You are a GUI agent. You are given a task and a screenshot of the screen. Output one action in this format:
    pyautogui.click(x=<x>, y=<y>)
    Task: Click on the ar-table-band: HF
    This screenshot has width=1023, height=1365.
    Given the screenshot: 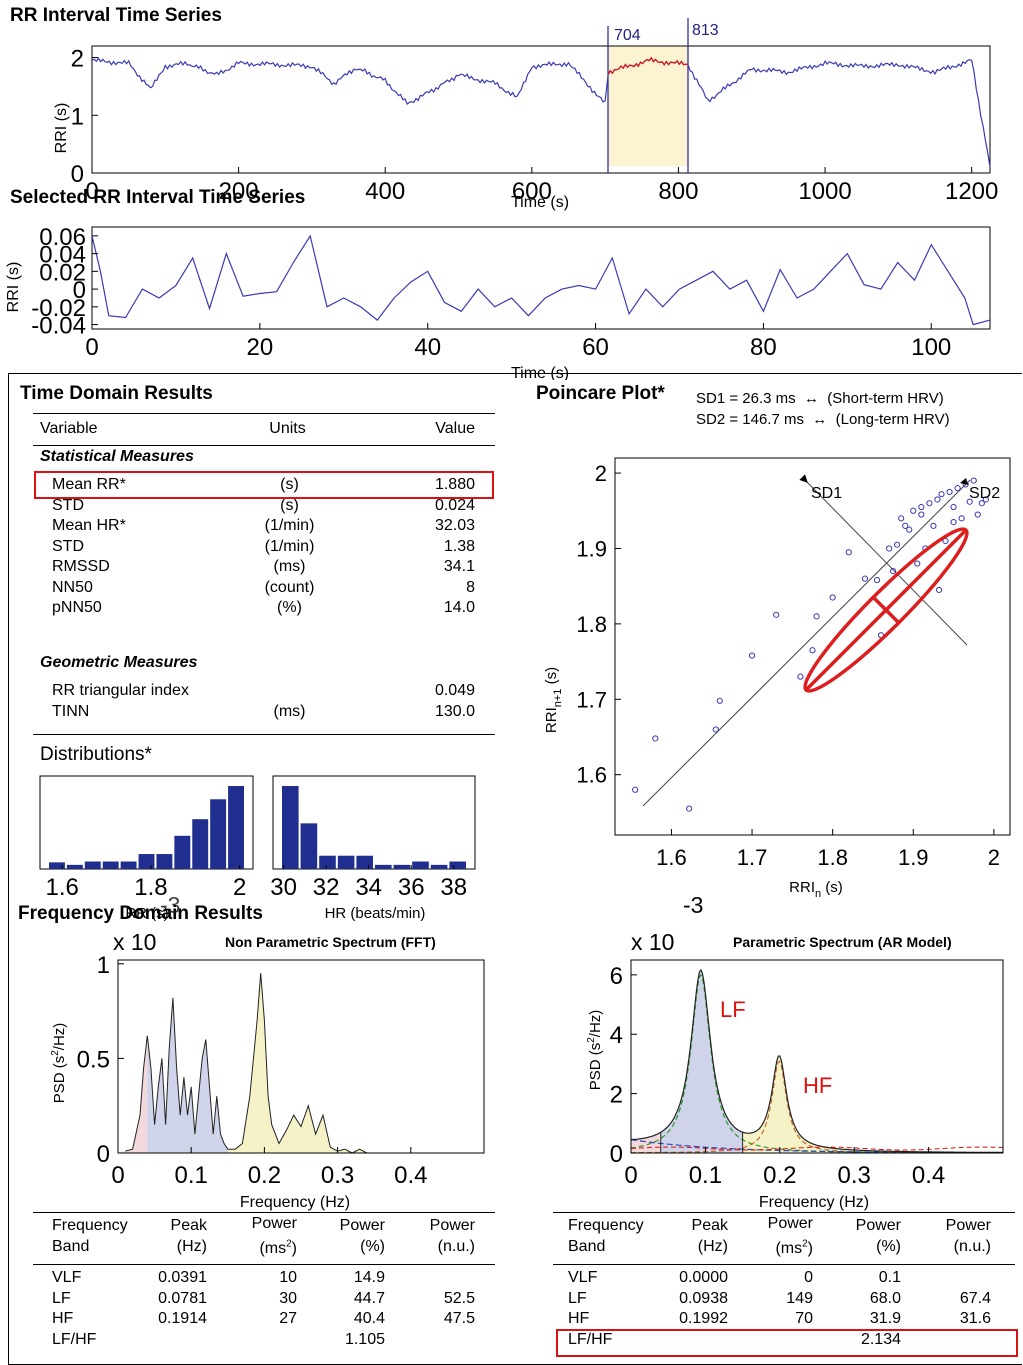 What is the action you would take?
    pyautogui.click(x=579, y=1318)
    